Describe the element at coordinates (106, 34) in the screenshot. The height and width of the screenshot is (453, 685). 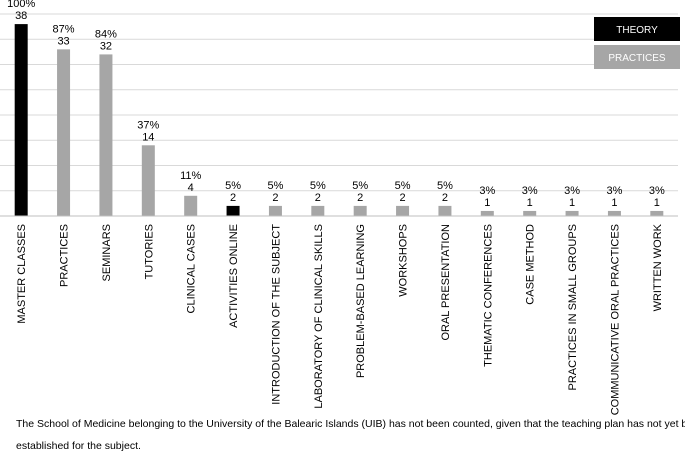
I see `percent-label: 84%` at that location.